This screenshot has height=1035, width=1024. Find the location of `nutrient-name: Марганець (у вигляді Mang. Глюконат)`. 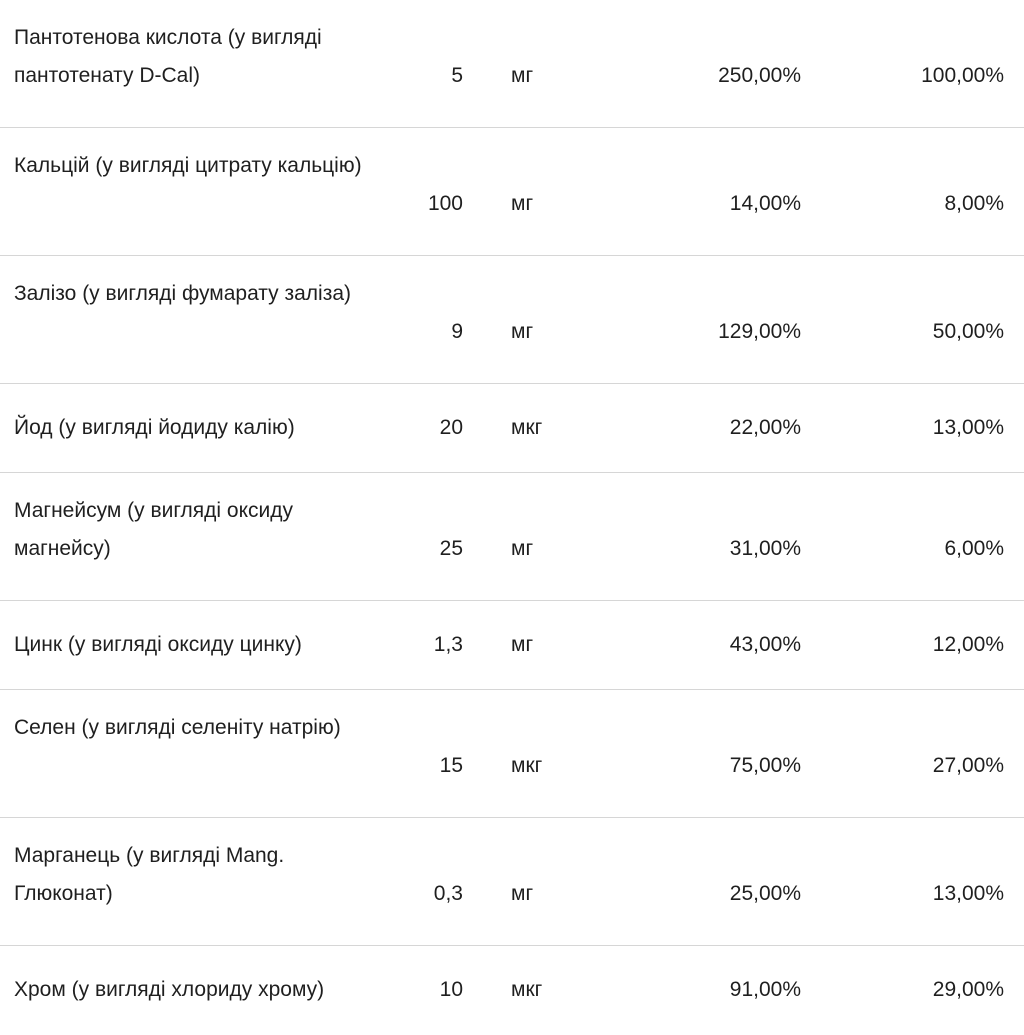

nutrient-name: Марганець (у вигляді Mang. Глюконат) is located at coordinates (149, 874).